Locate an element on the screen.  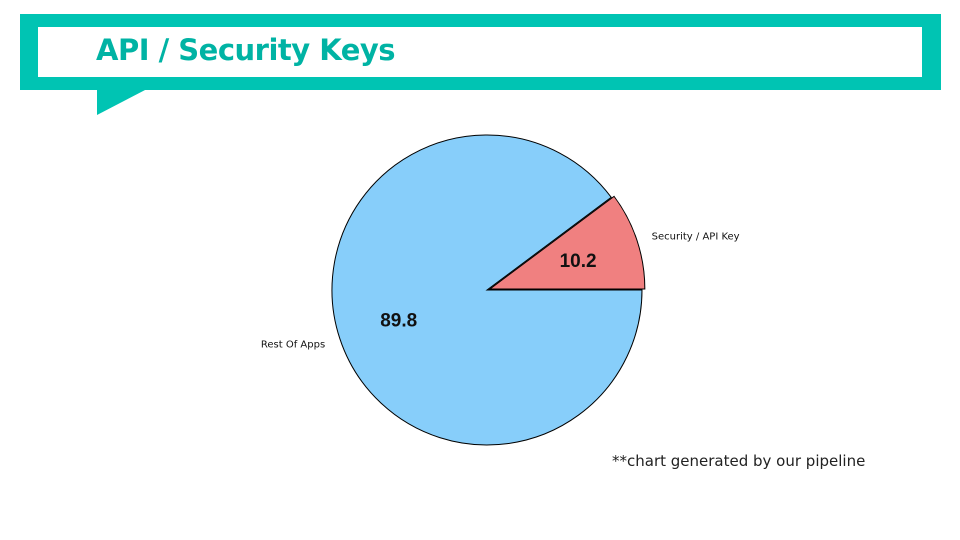
title-banner-inner: API / Security Keys is located at coordinates (480, 52).